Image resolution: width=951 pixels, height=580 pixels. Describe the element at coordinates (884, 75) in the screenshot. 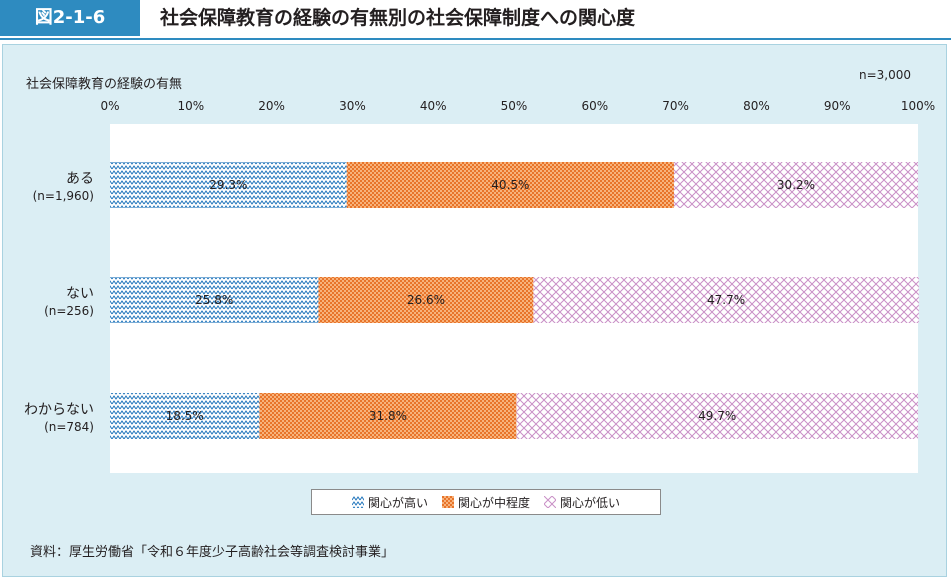

I see `total-n: n=3,000` at that location.